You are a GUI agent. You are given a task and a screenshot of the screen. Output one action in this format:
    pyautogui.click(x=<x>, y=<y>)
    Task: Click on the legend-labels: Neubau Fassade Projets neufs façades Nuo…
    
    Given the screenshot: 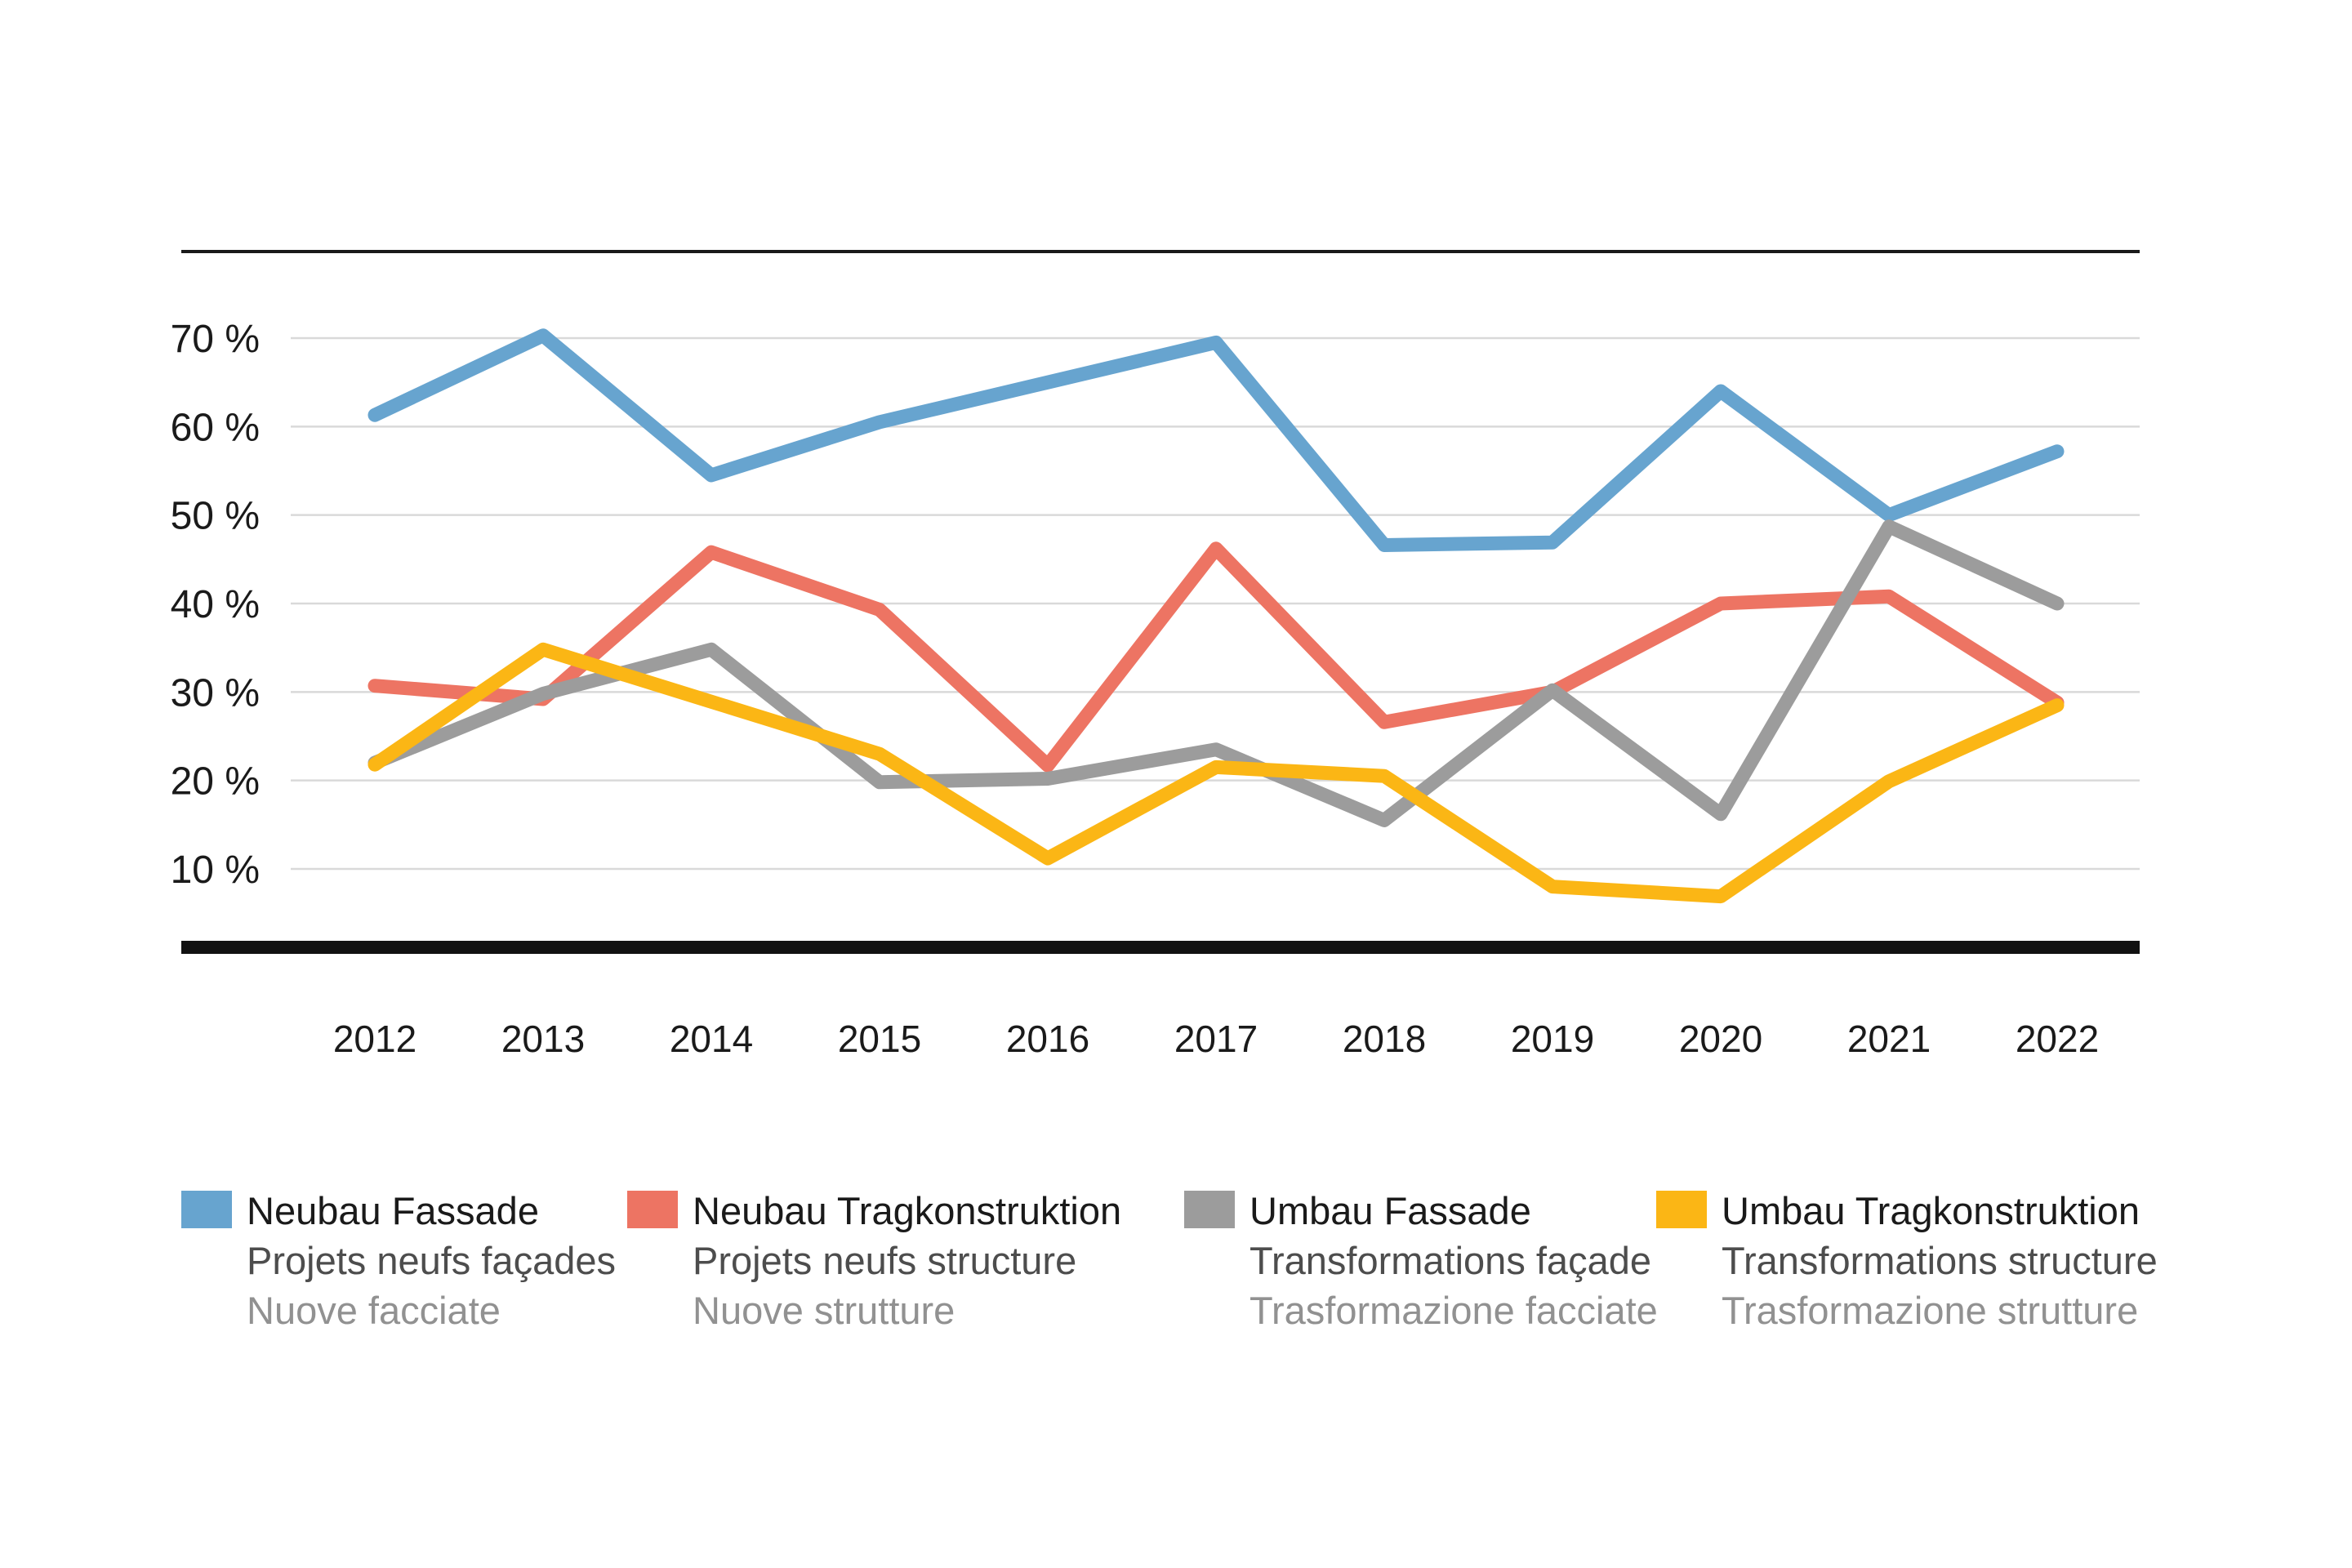 What is the action you would take?
    pyautogui.click(x=431, y=1260)
    